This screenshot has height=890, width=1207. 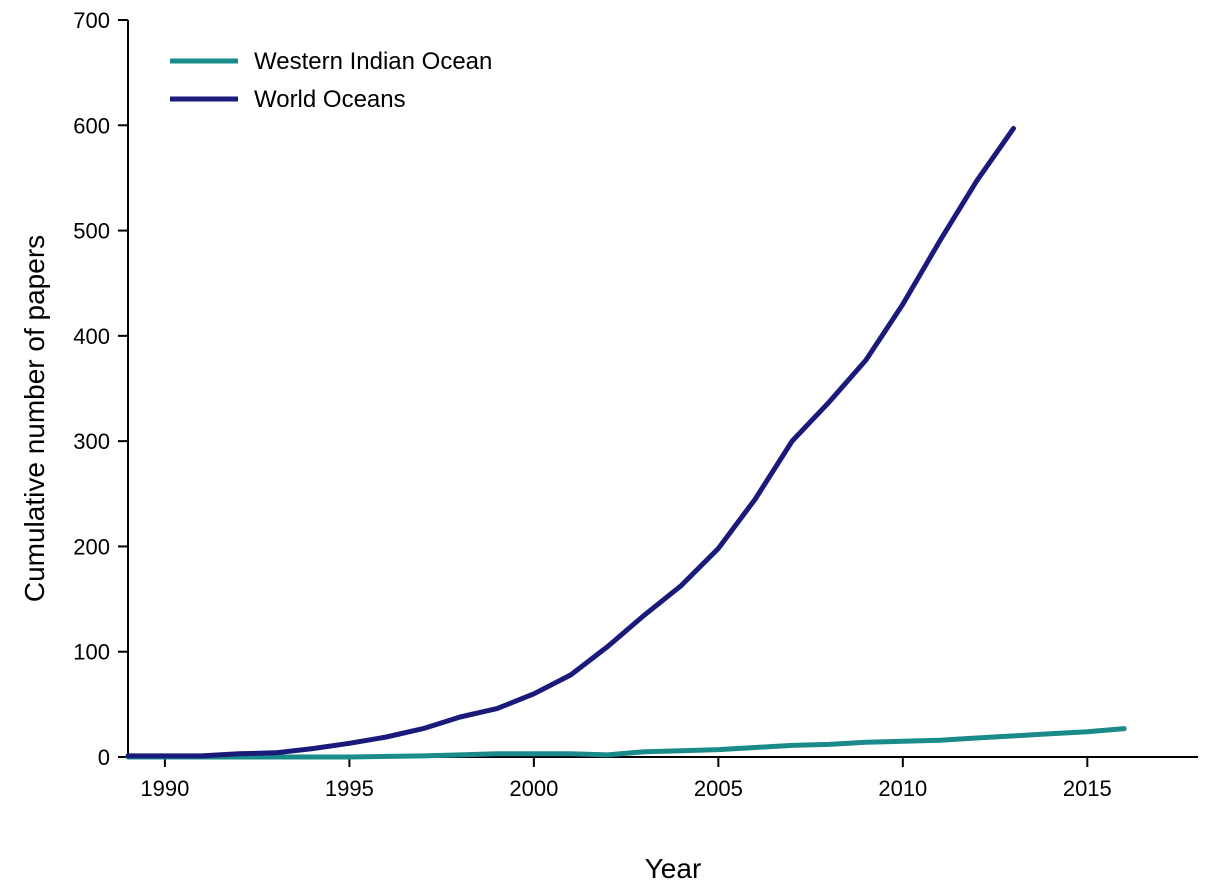 What do you see at coordinates (91, 125) in the screenshot?
I see `y-tick-label: 600` at bounding box center [91, 125].